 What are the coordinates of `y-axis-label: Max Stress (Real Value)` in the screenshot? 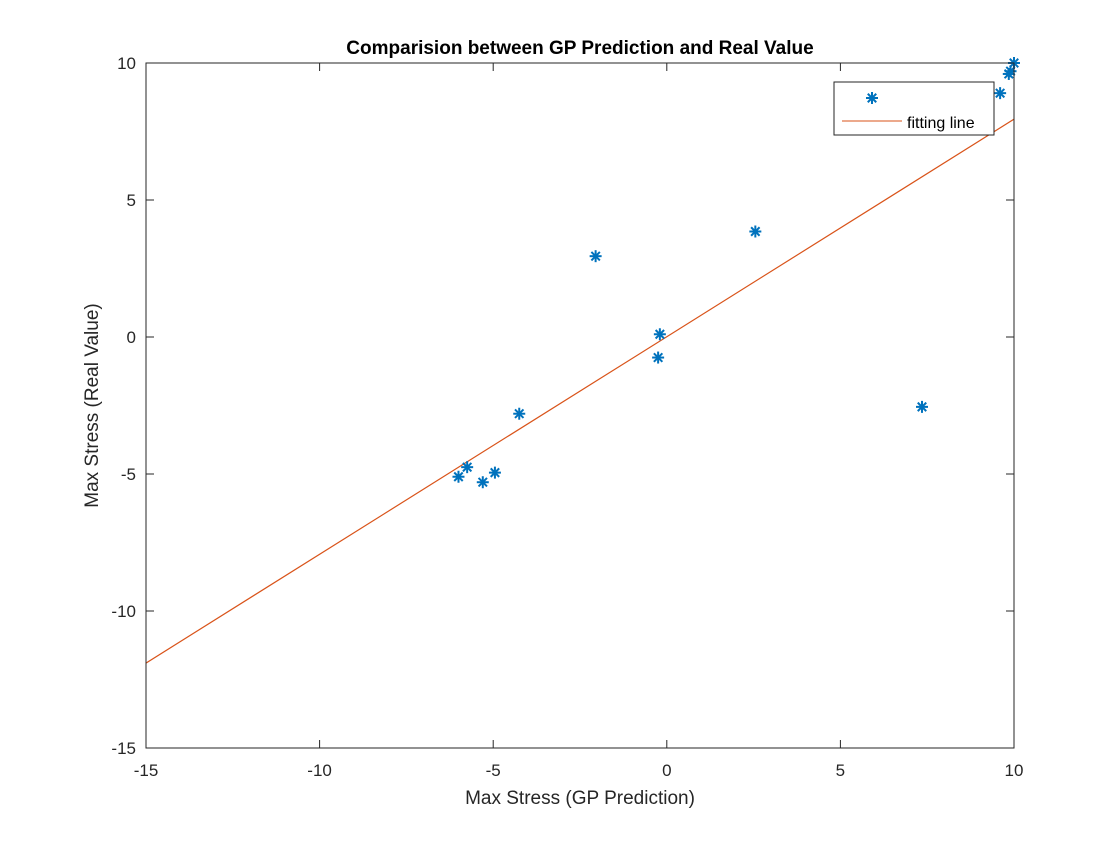 It's located at (92, 405).